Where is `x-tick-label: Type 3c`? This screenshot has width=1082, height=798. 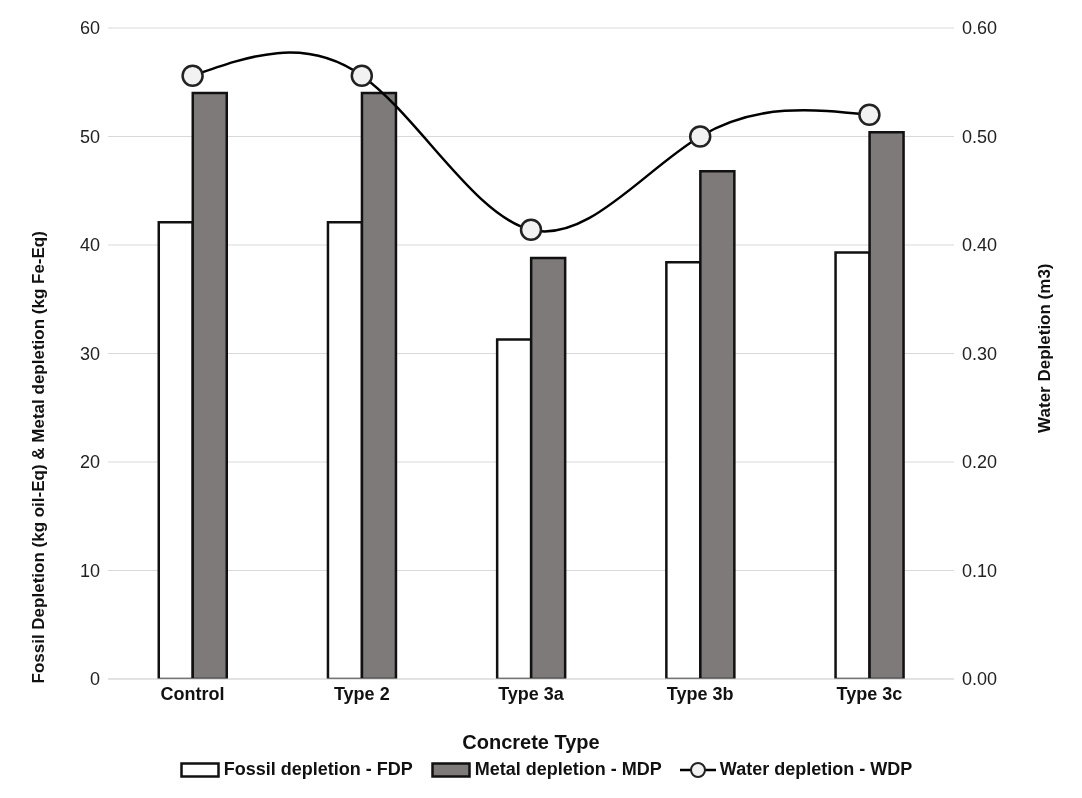 x-tick-label: Type 3c is located at coordinates (869, 693).